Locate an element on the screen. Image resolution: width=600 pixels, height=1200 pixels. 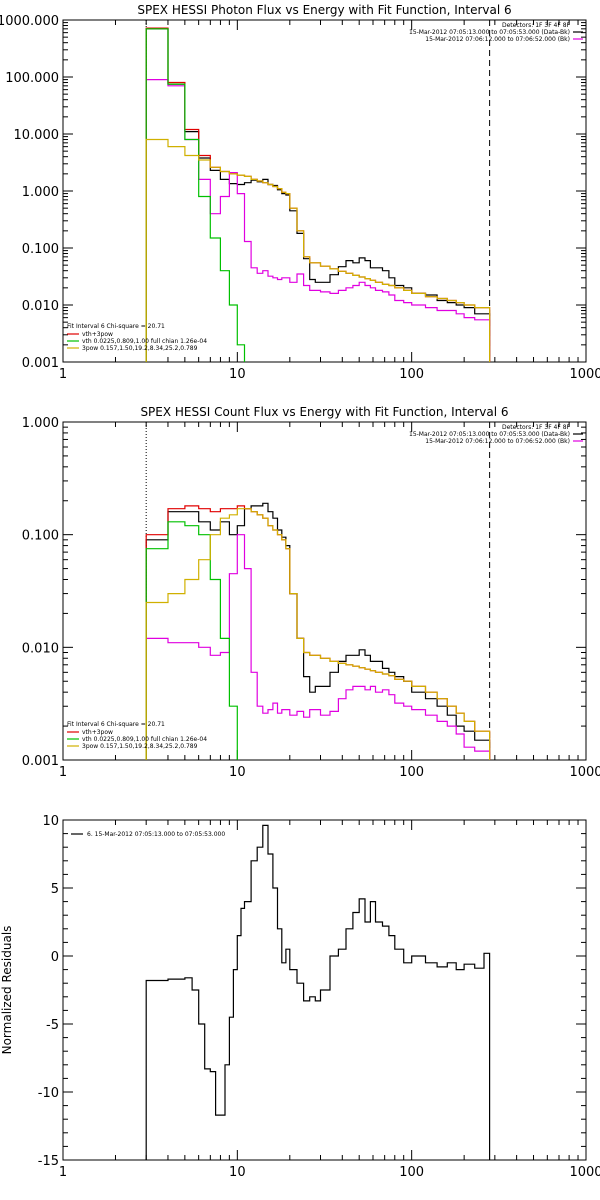
series-group is located at coordinates (318, 631).